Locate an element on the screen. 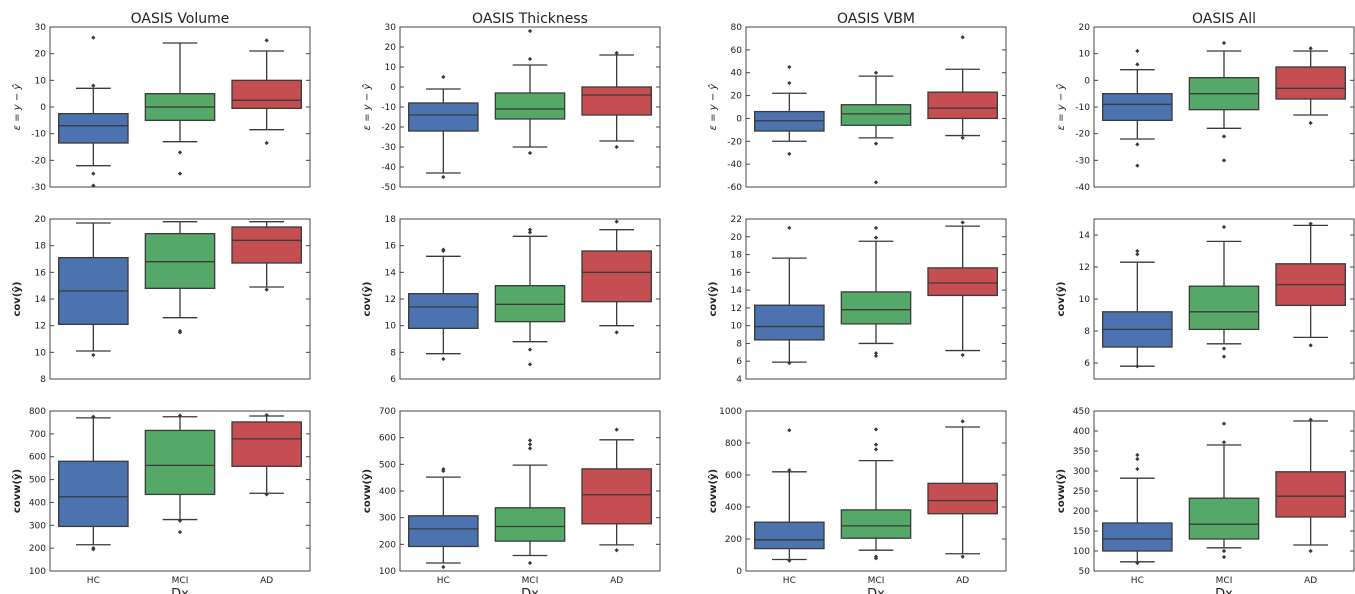  y-tick-label: 600 is located at coordinates (387, 439).